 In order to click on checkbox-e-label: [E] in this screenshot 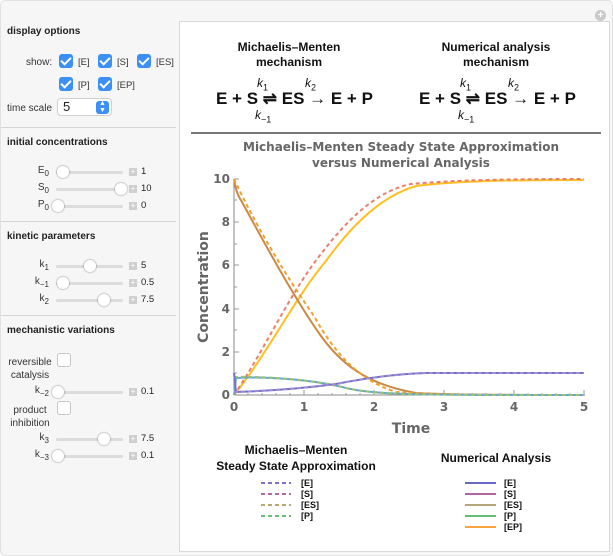, I will do `click(84, 62)`.